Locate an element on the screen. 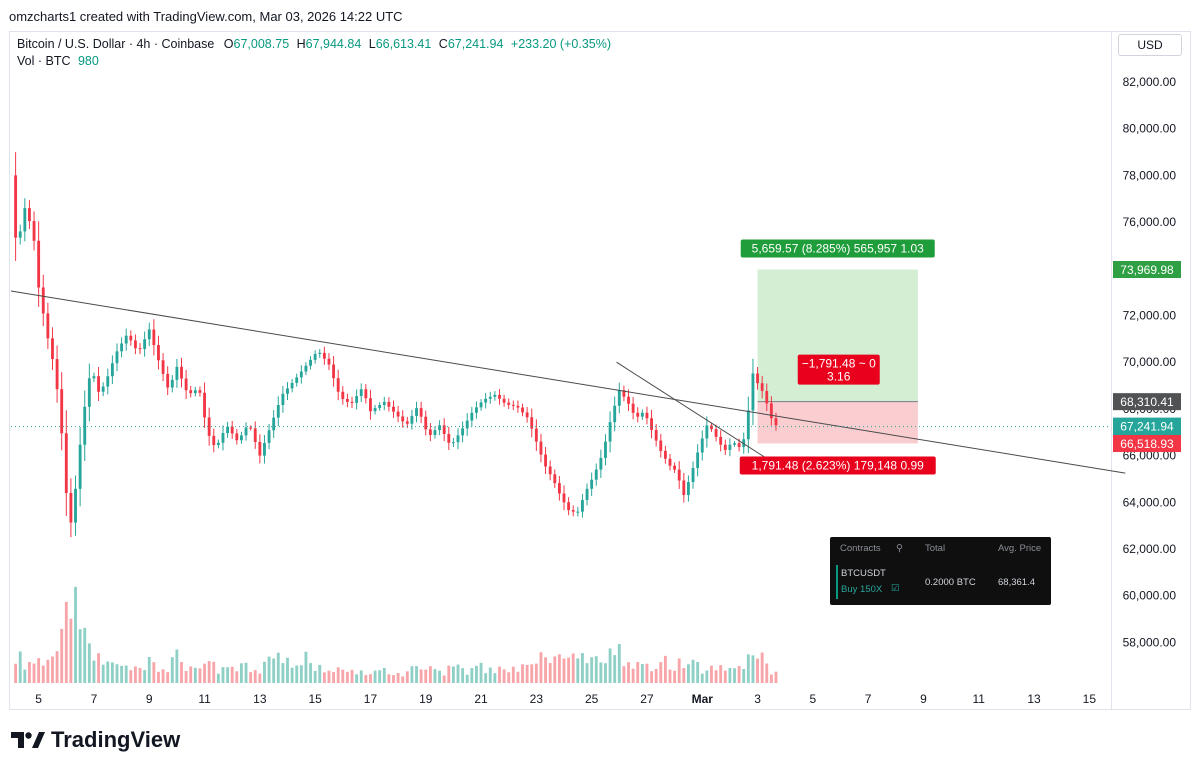  x-tick-label: 23 is located at coordinates (537, 699).